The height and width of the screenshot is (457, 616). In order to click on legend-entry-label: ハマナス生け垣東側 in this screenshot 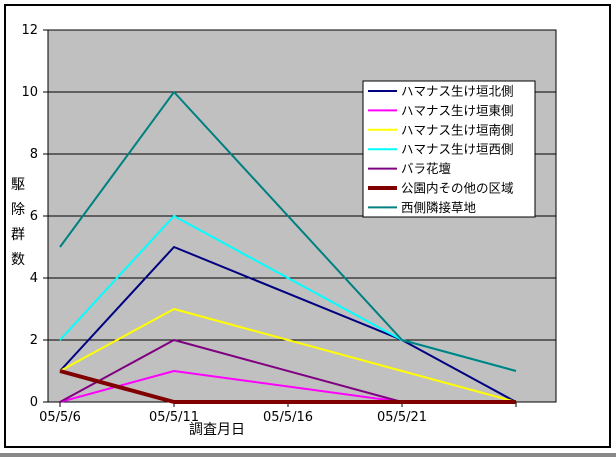, I will do `click(457, 110)`.